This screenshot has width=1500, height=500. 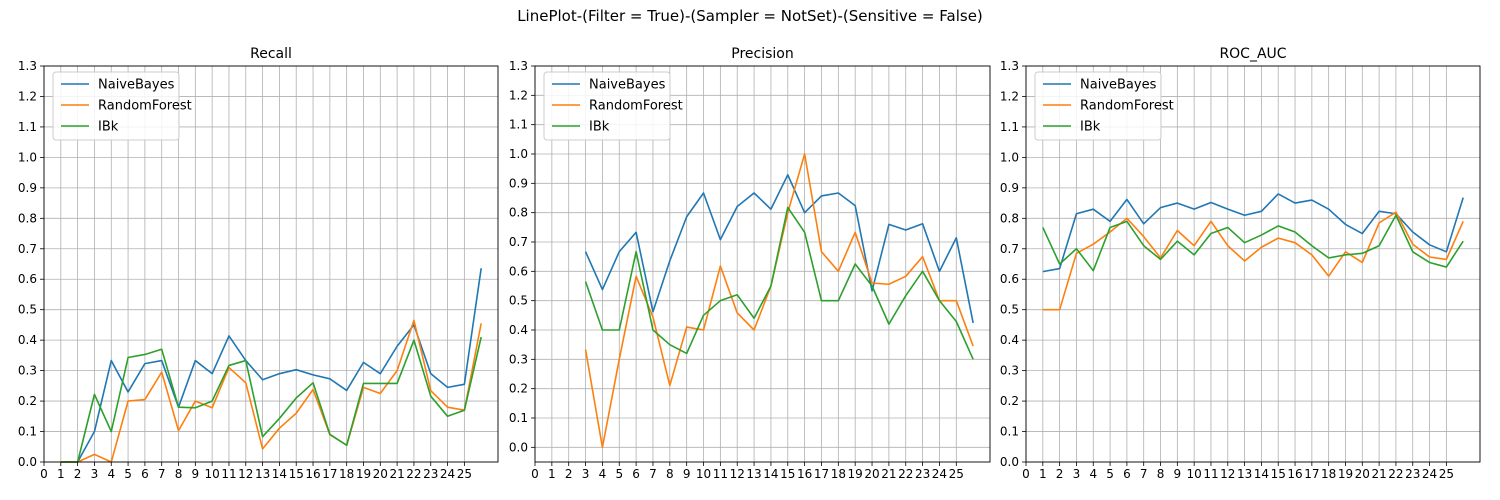 What do you see at coordinates (95, 474) in the screenshot?
I see `x-tick-label: 3` at bounding box center [95, 474].